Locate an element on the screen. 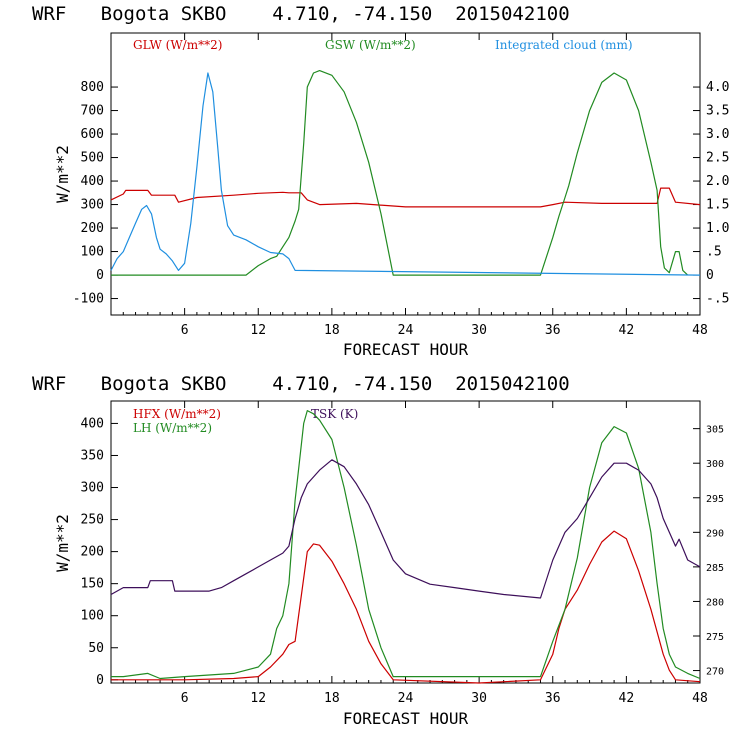 This screenshot has width=740, height=740. y-tick-label: 150 is located at coordinates (92, 584).